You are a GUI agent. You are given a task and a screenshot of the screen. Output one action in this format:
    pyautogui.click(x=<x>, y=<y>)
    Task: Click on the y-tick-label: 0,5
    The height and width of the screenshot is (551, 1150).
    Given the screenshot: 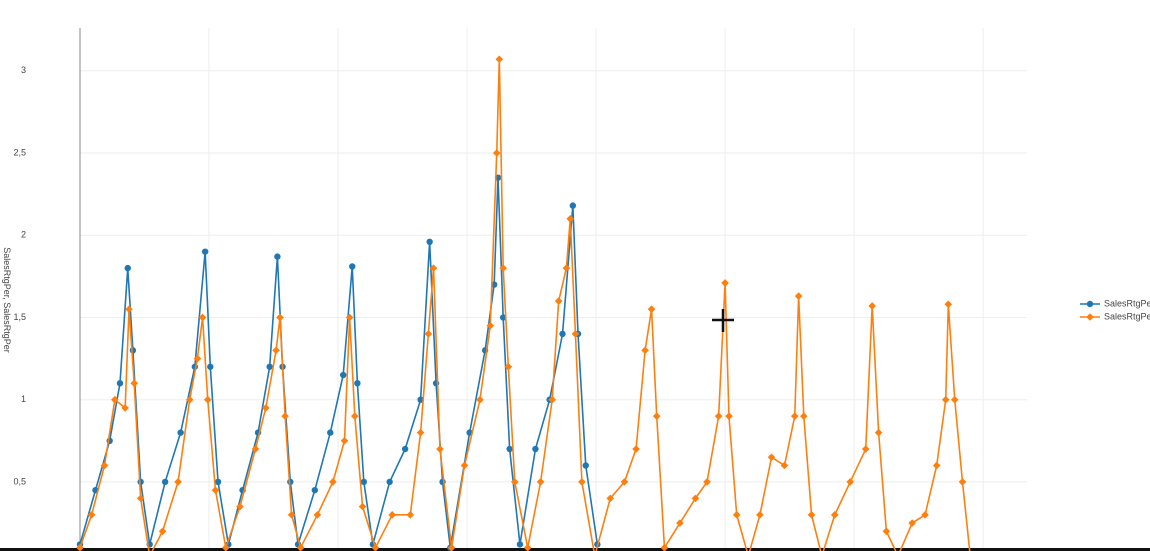 What is the action you would take?
    pyautogui.click(x=19, y=481)
    